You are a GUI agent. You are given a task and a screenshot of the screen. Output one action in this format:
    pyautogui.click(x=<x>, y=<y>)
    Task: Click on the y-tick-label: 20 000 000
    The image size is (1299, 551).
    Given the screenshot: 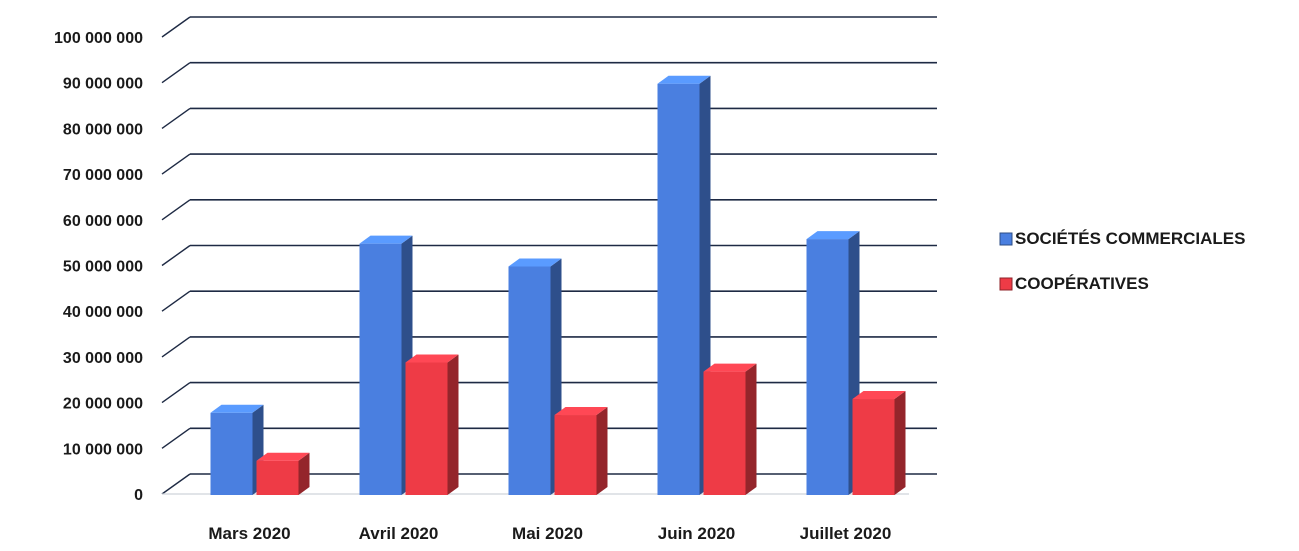 What is the action you would take?
    pyautogui.click(x=103, y=404)
    